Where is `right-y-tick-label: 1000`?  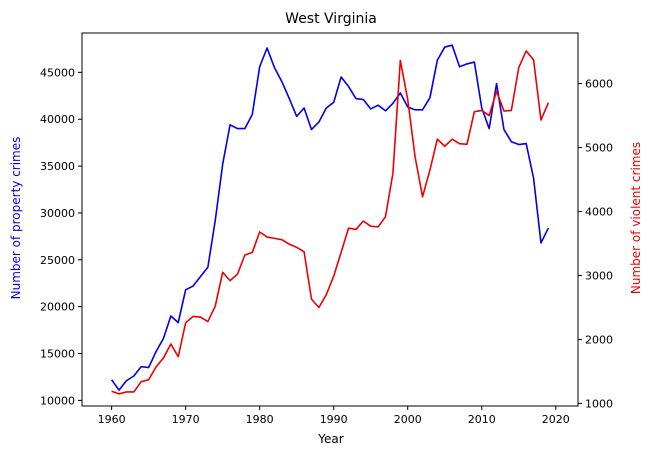 right-y-tick-label: 1000 is located at coordinates (599, 403).